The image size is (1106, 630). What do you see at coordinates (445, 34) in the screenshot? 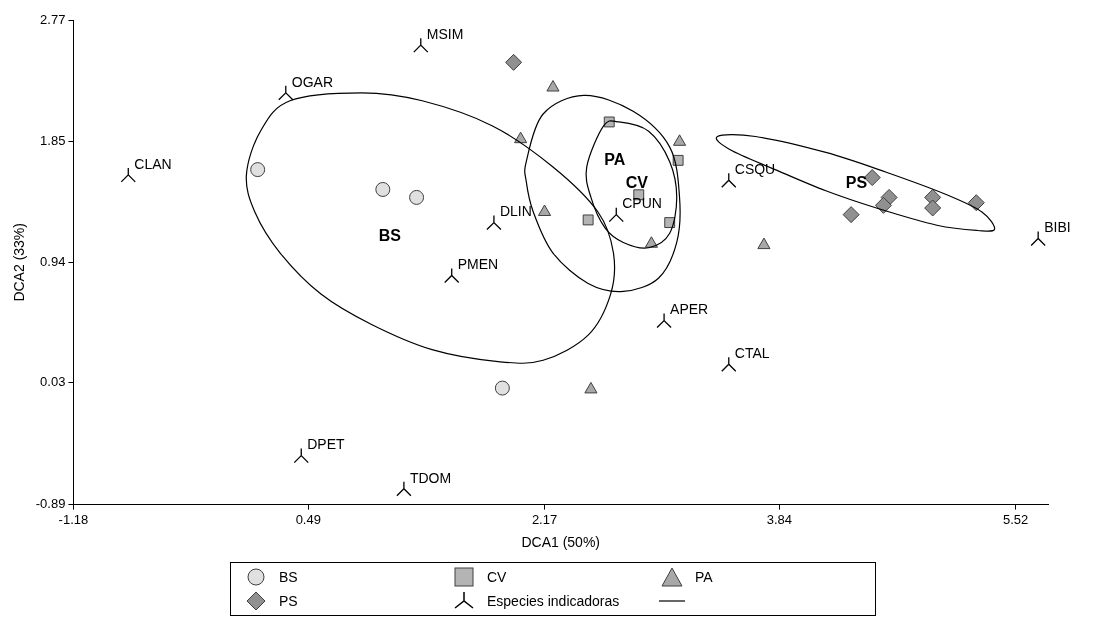
I see `data-label: MSIM` at bounding box center [445, 34].